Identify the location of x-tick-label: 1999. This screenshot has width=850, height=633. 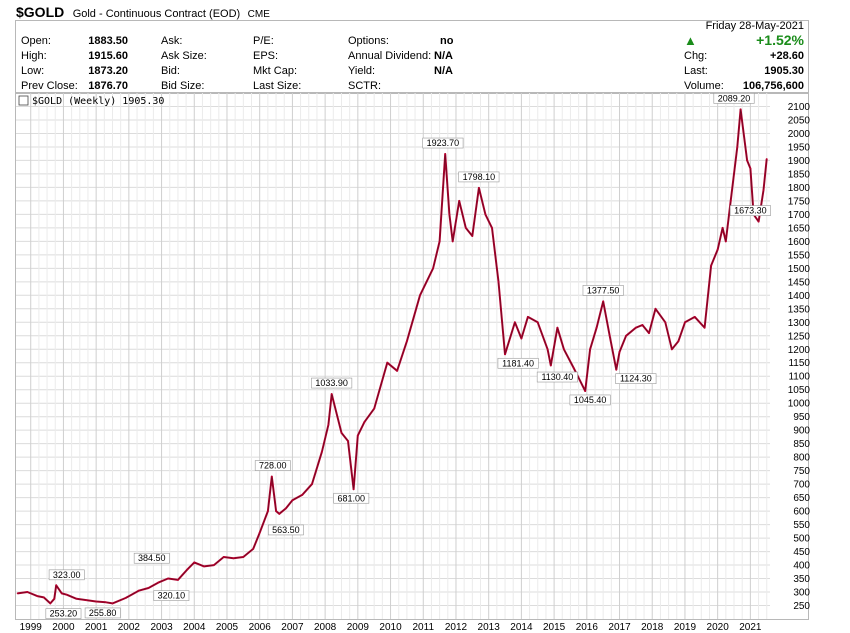
(31, 627).